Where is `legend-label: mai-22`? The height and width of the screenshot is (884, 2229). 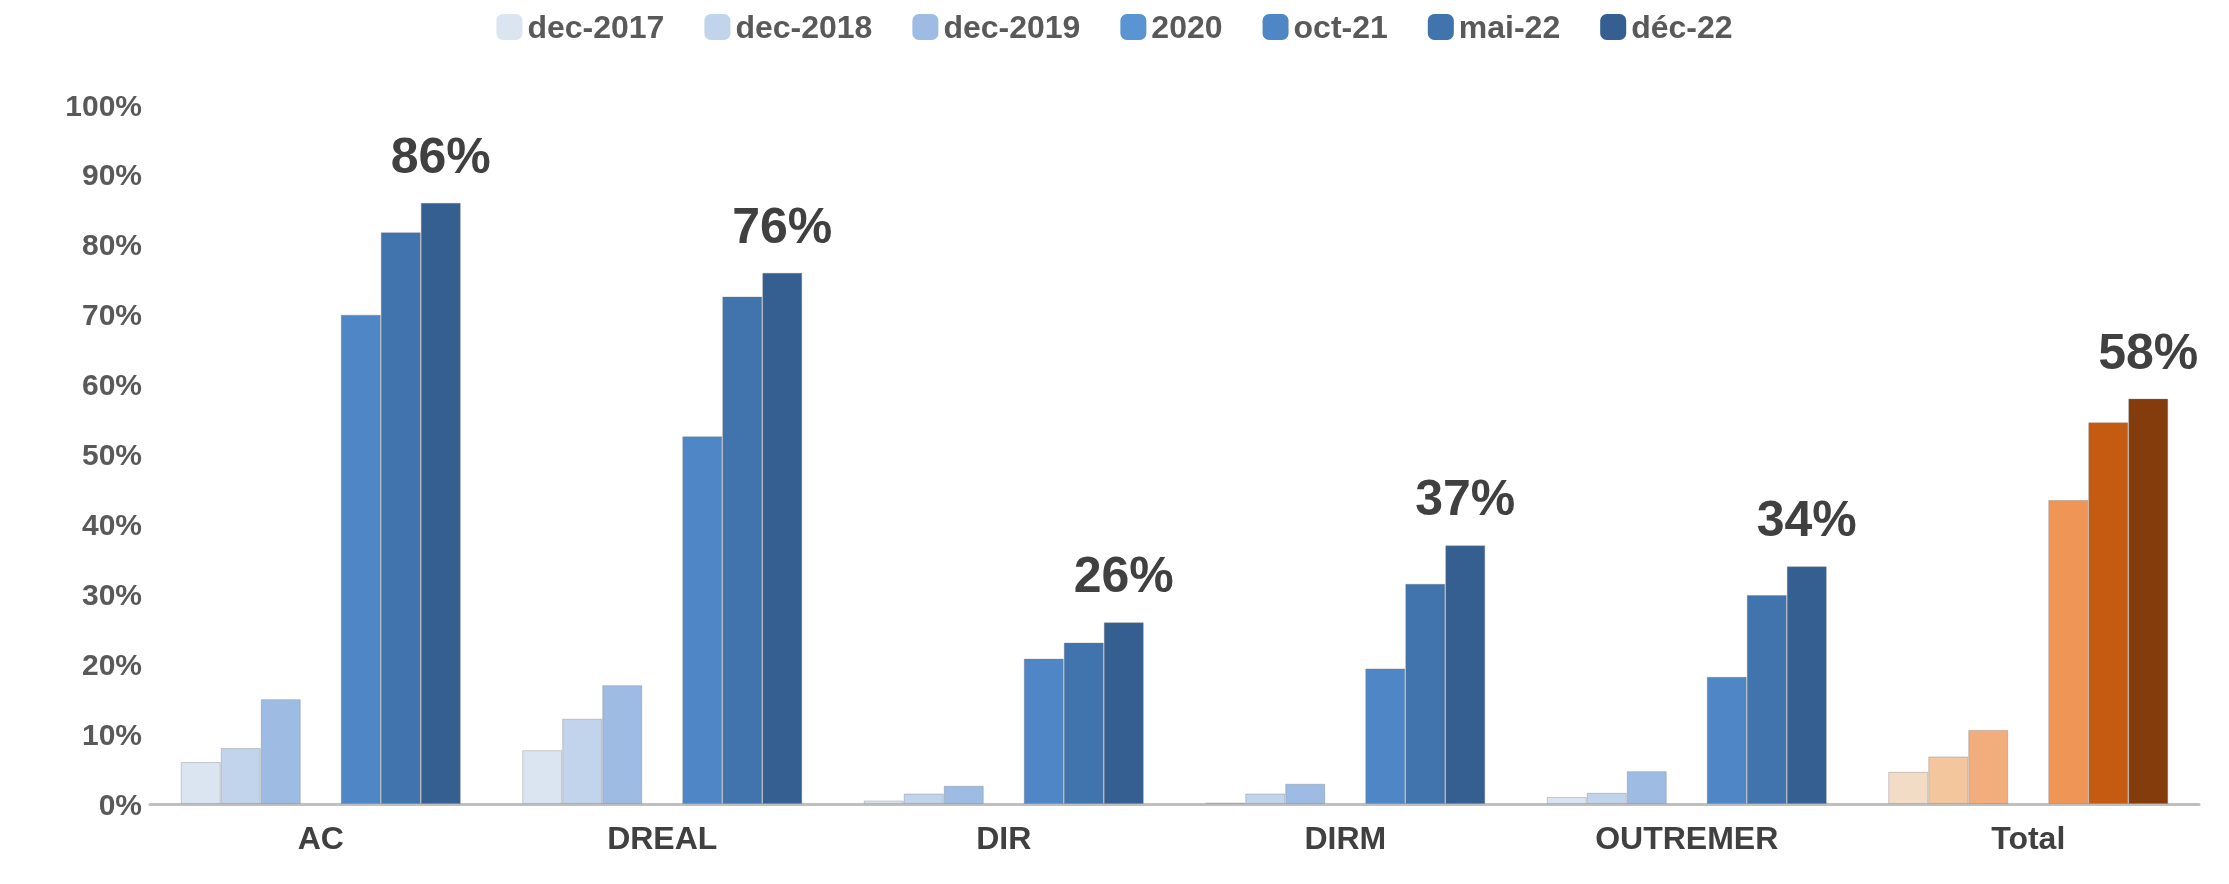
legend-label: mai-22 is located at coordinates (1509, 27).